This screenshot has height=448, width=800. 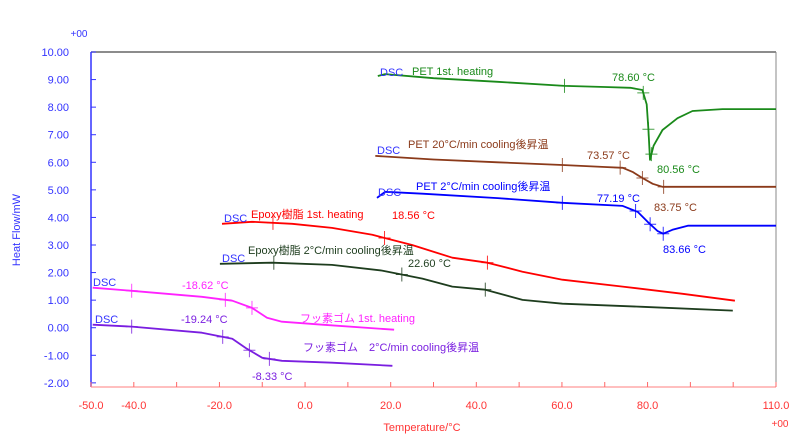 I want to click on x-tick-label: 60.0, so click(x=561, y=406).